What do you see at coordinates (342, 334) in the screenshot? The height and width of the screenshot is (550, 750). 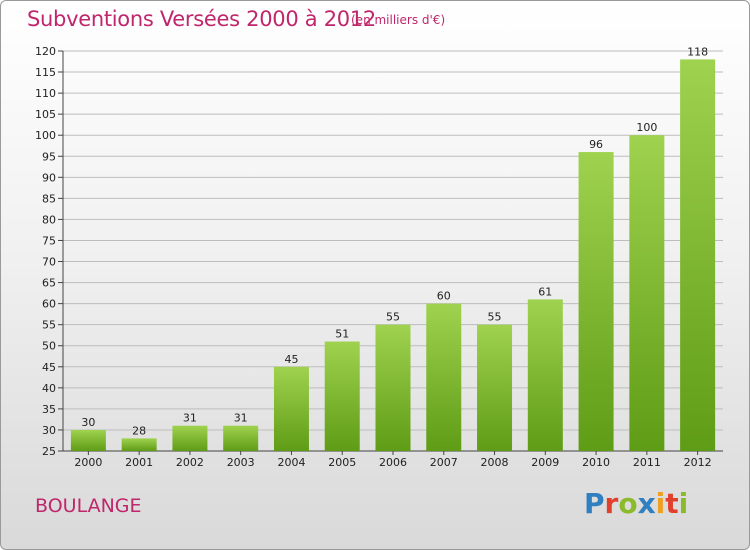 I see `data-label: 51` at bounding box center [342, 334].